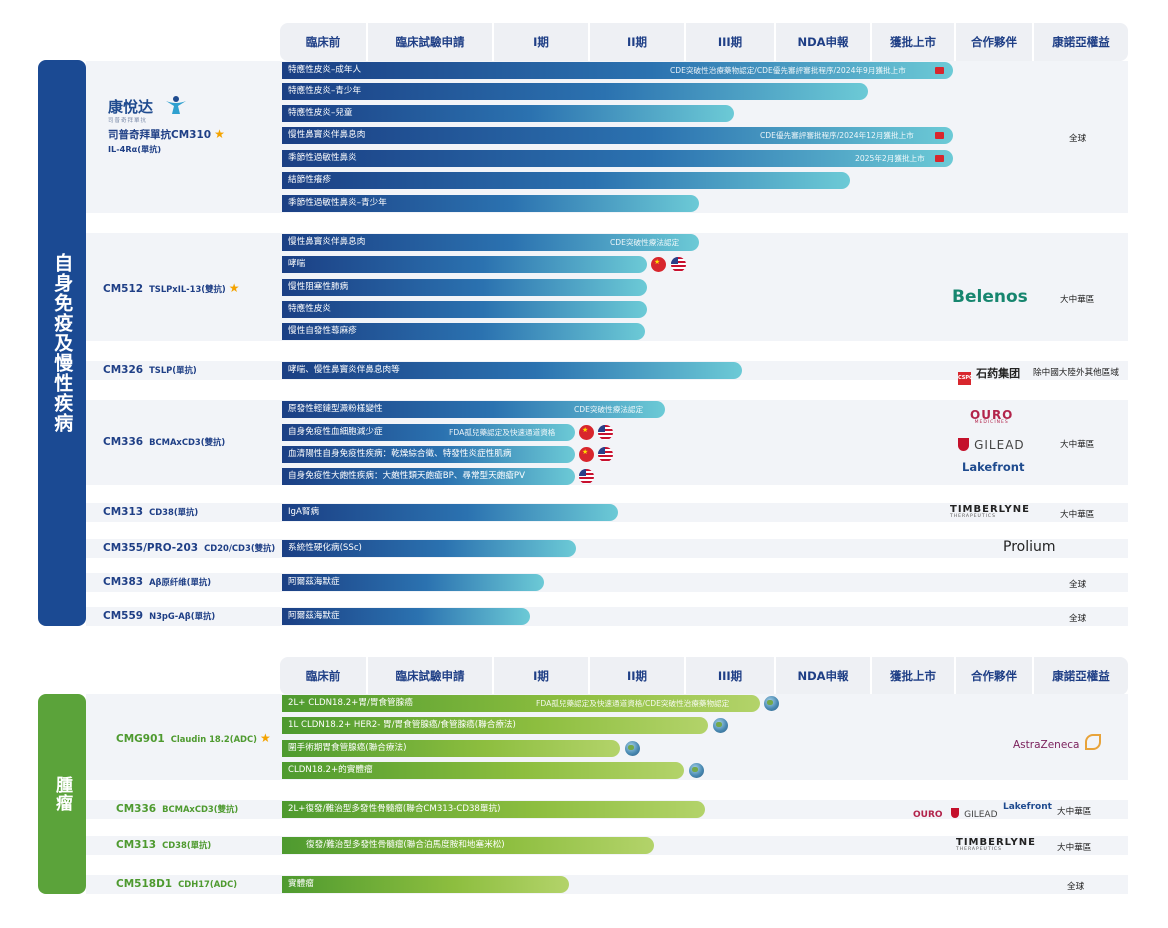 This screenshot has width=1168, height=928. I want to click on cm383-rights: 全球, so click(1078, 585).